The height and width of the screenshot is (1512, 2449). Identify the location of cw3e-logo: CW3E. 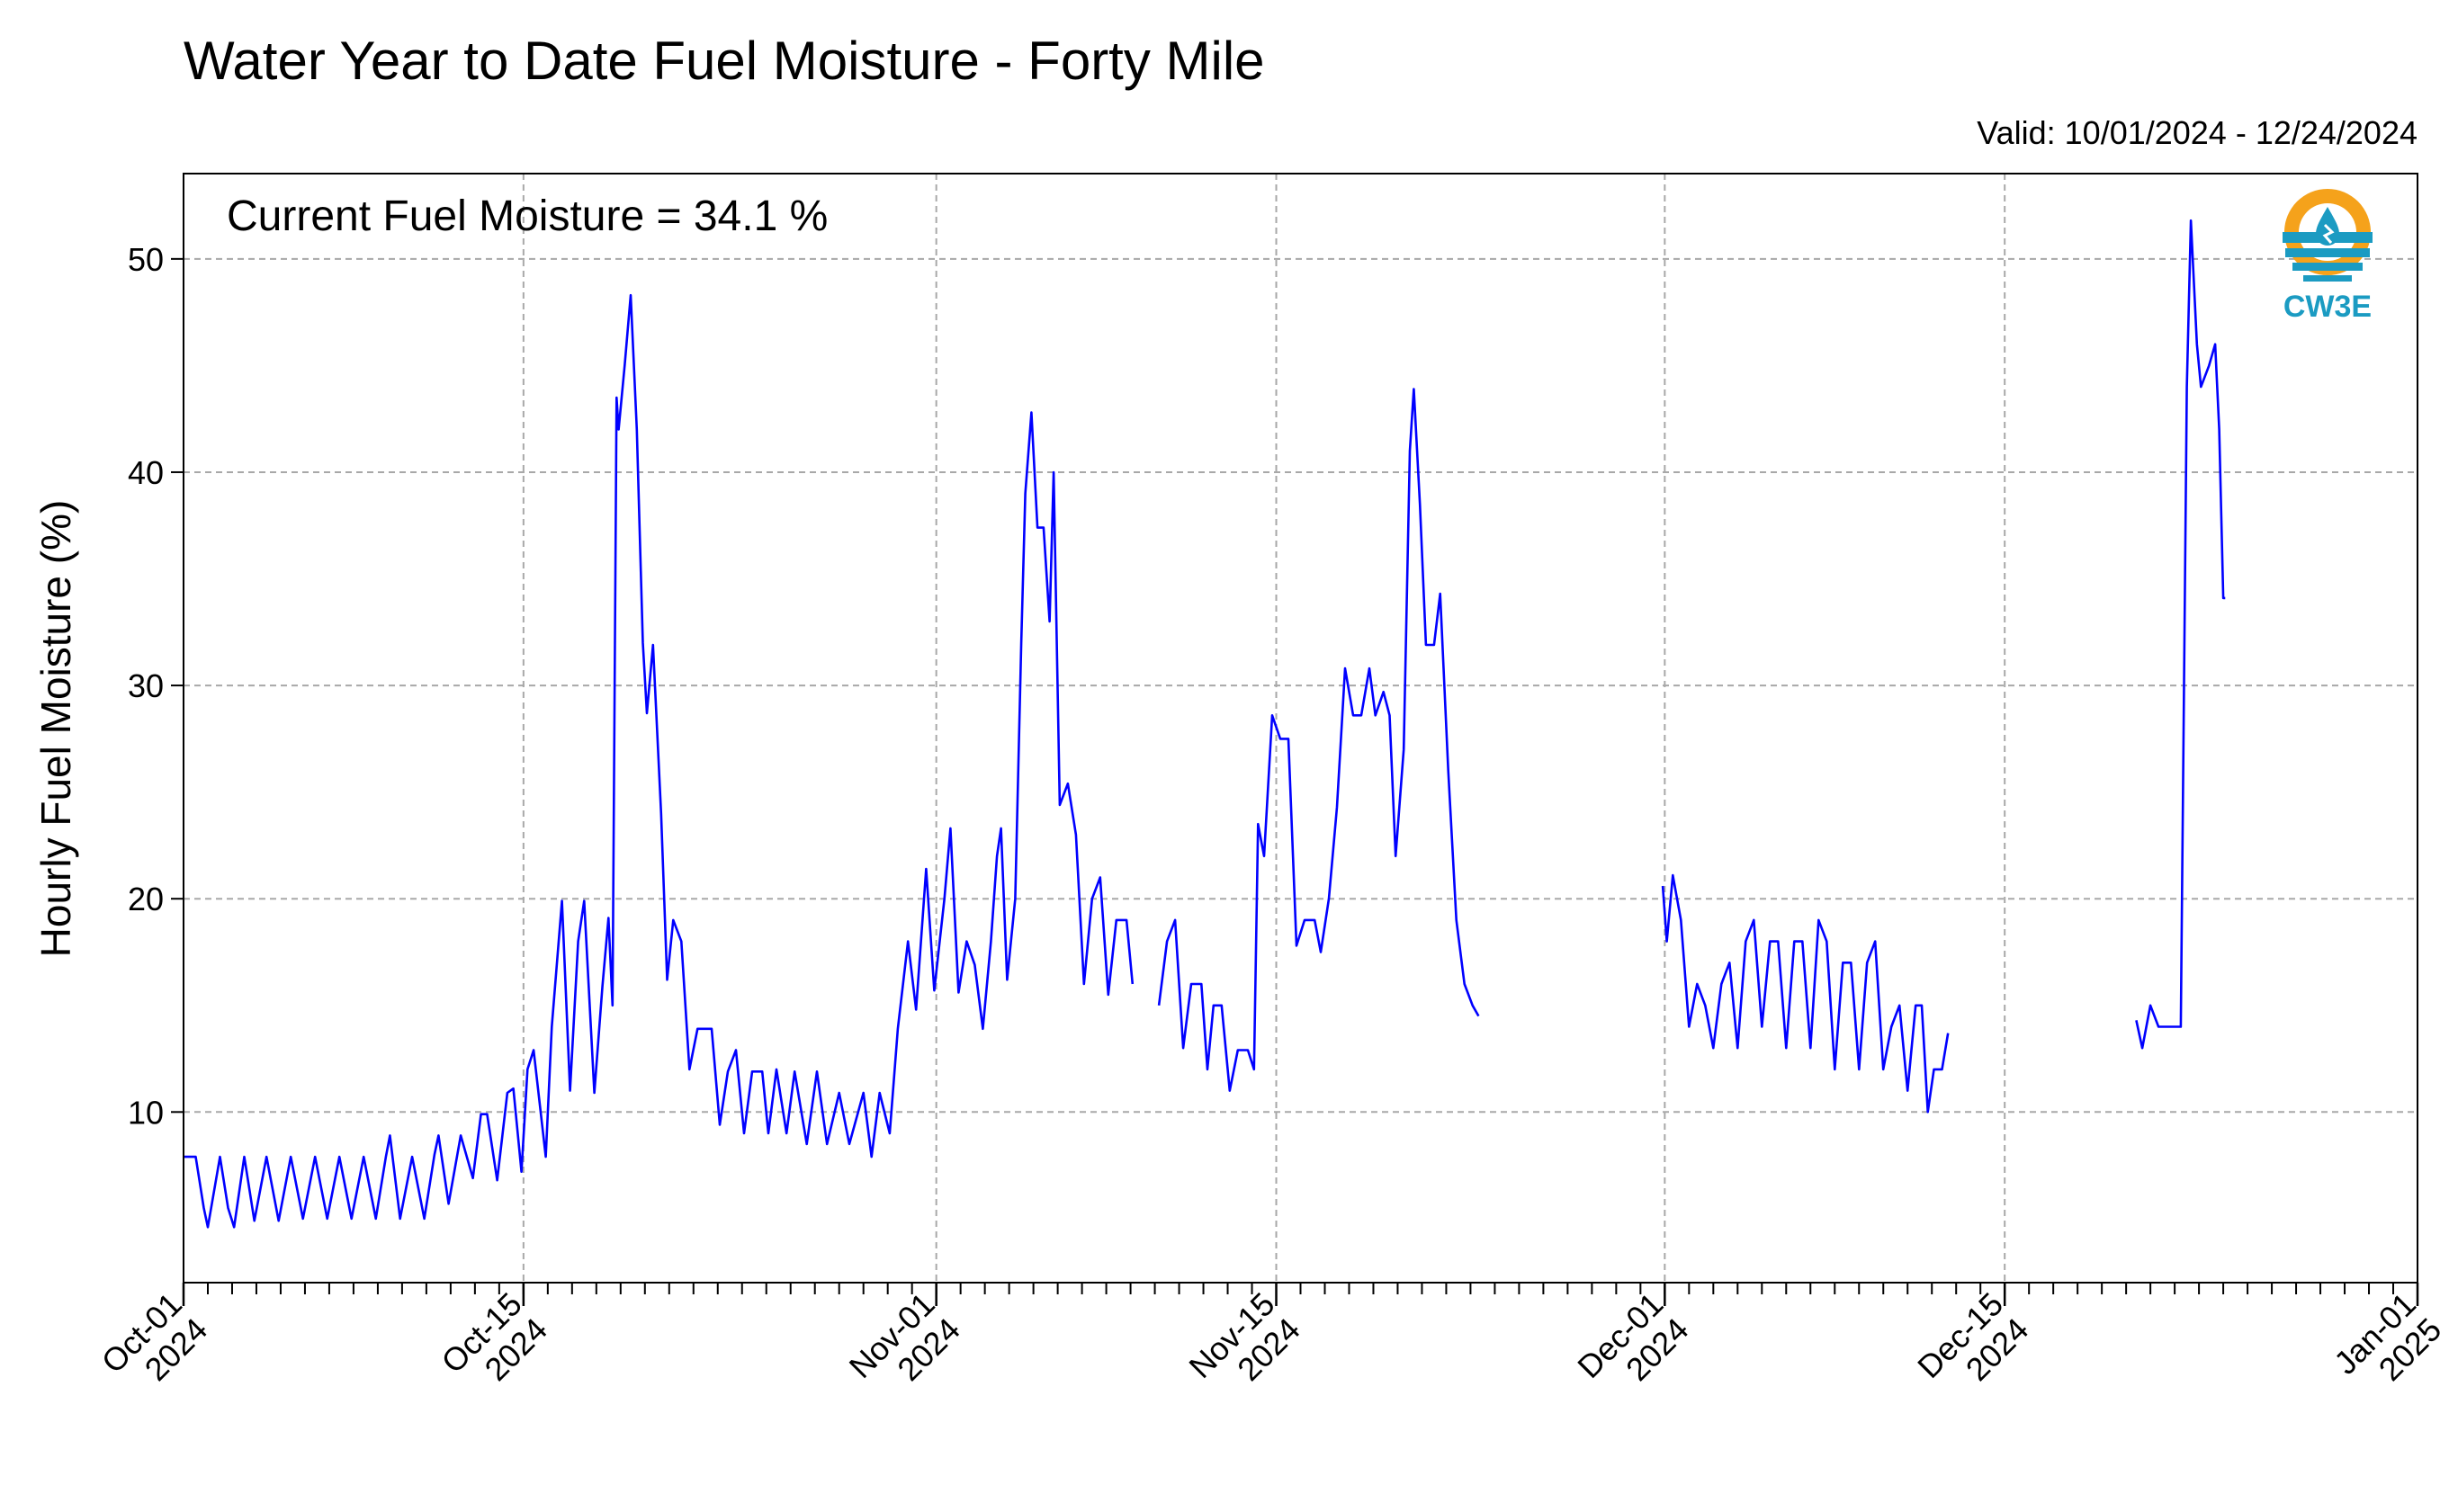
(2328, 256).